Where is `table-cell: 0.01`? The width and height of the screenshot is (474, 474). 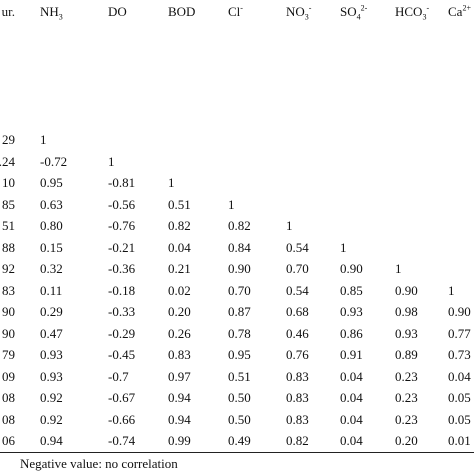 table-cell: 0.01 is located at coordinates (459, 440).